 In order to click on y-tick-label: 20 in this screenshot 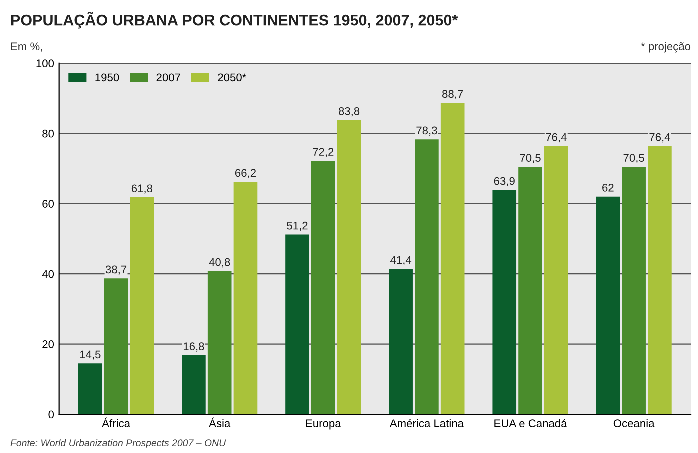, I will do `click(48, 344)`.